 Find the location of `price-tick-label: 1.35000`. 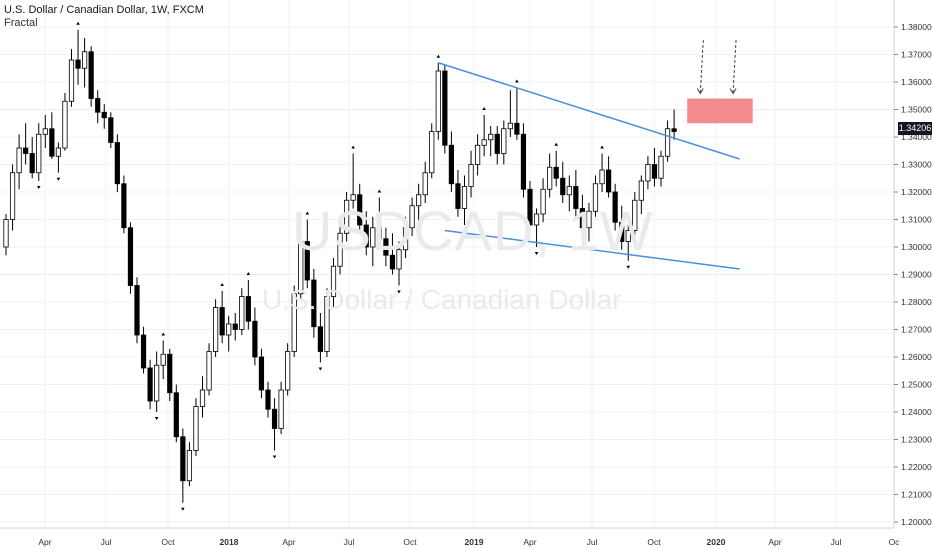

price-tick-label: 1.35000 is located at coordinates (916, 110).